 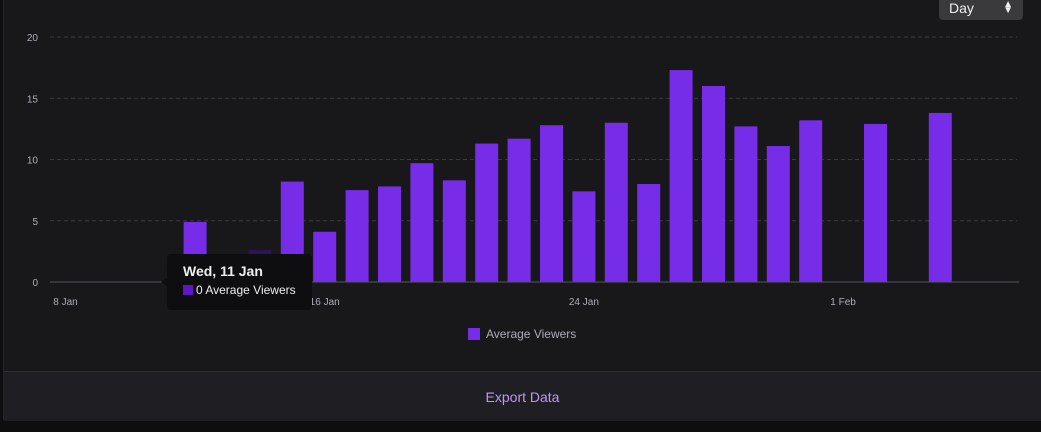 What do you see at coordinates (961, 8) in the screenshot?
I see `granularity-value: Day` at bounding box center [961, 8].